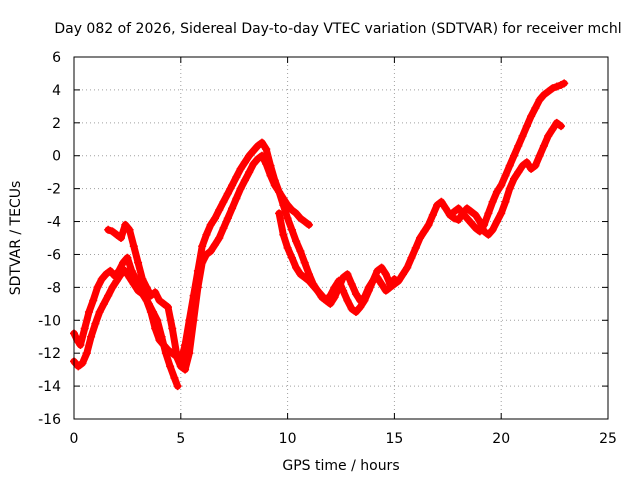  Describe the element at coordinates (180, 439) in the screenshot. I see `x-tick-label: 5` at that location.